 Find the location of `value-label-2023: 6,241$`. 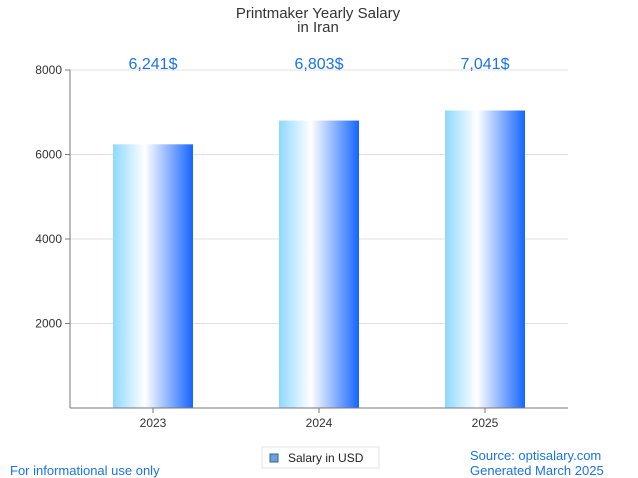

value-label-2023: 6,241$ is located at coordinates (153, 64).